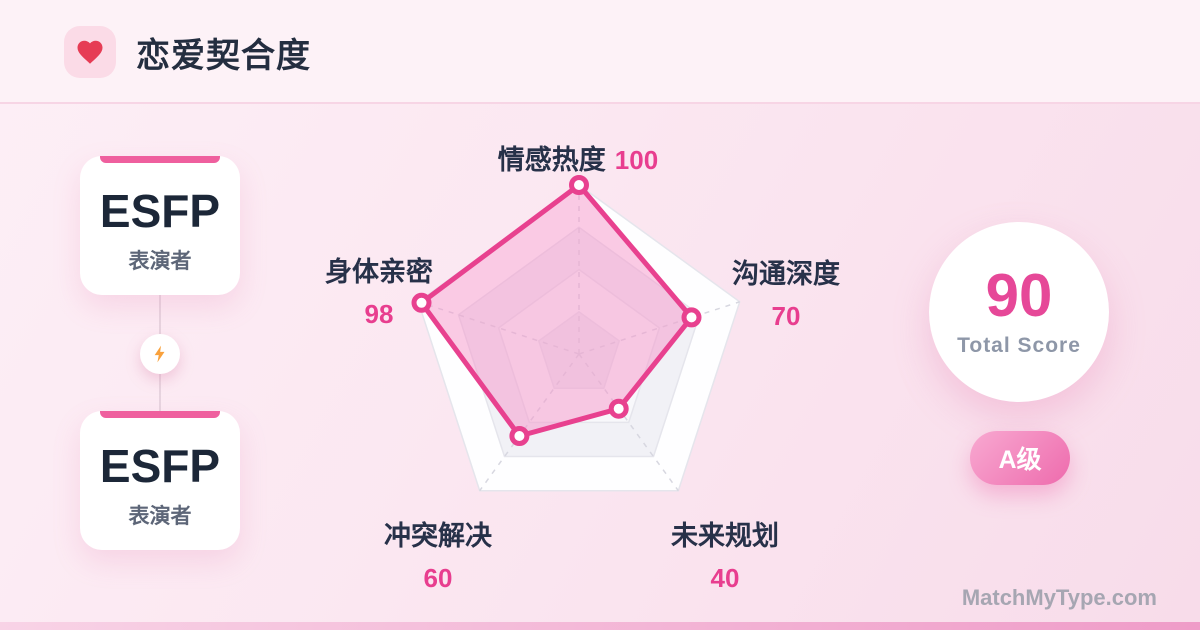 The height and width of the screenshot is (630, 1200). I want to click on watermark: MatchMyType.com, so click(1059, 597).